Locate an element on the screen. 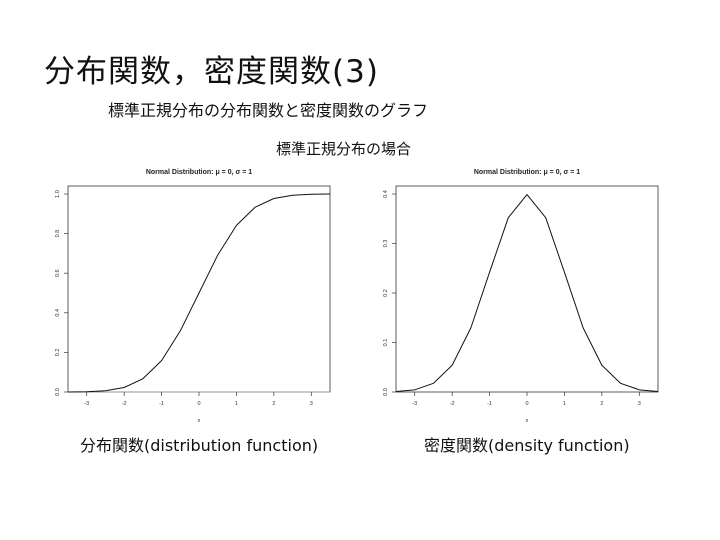  y-tick-label: 0.1 is located at coordinates (386, 343).